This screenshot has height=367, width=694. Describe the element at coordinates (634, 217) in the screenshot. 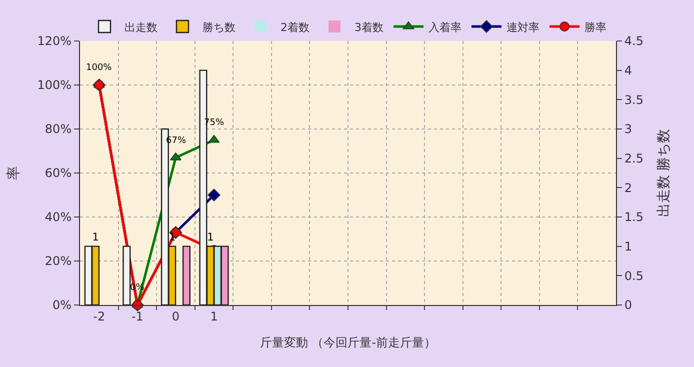

I see `y2-tick-label: 1.5` at that location.